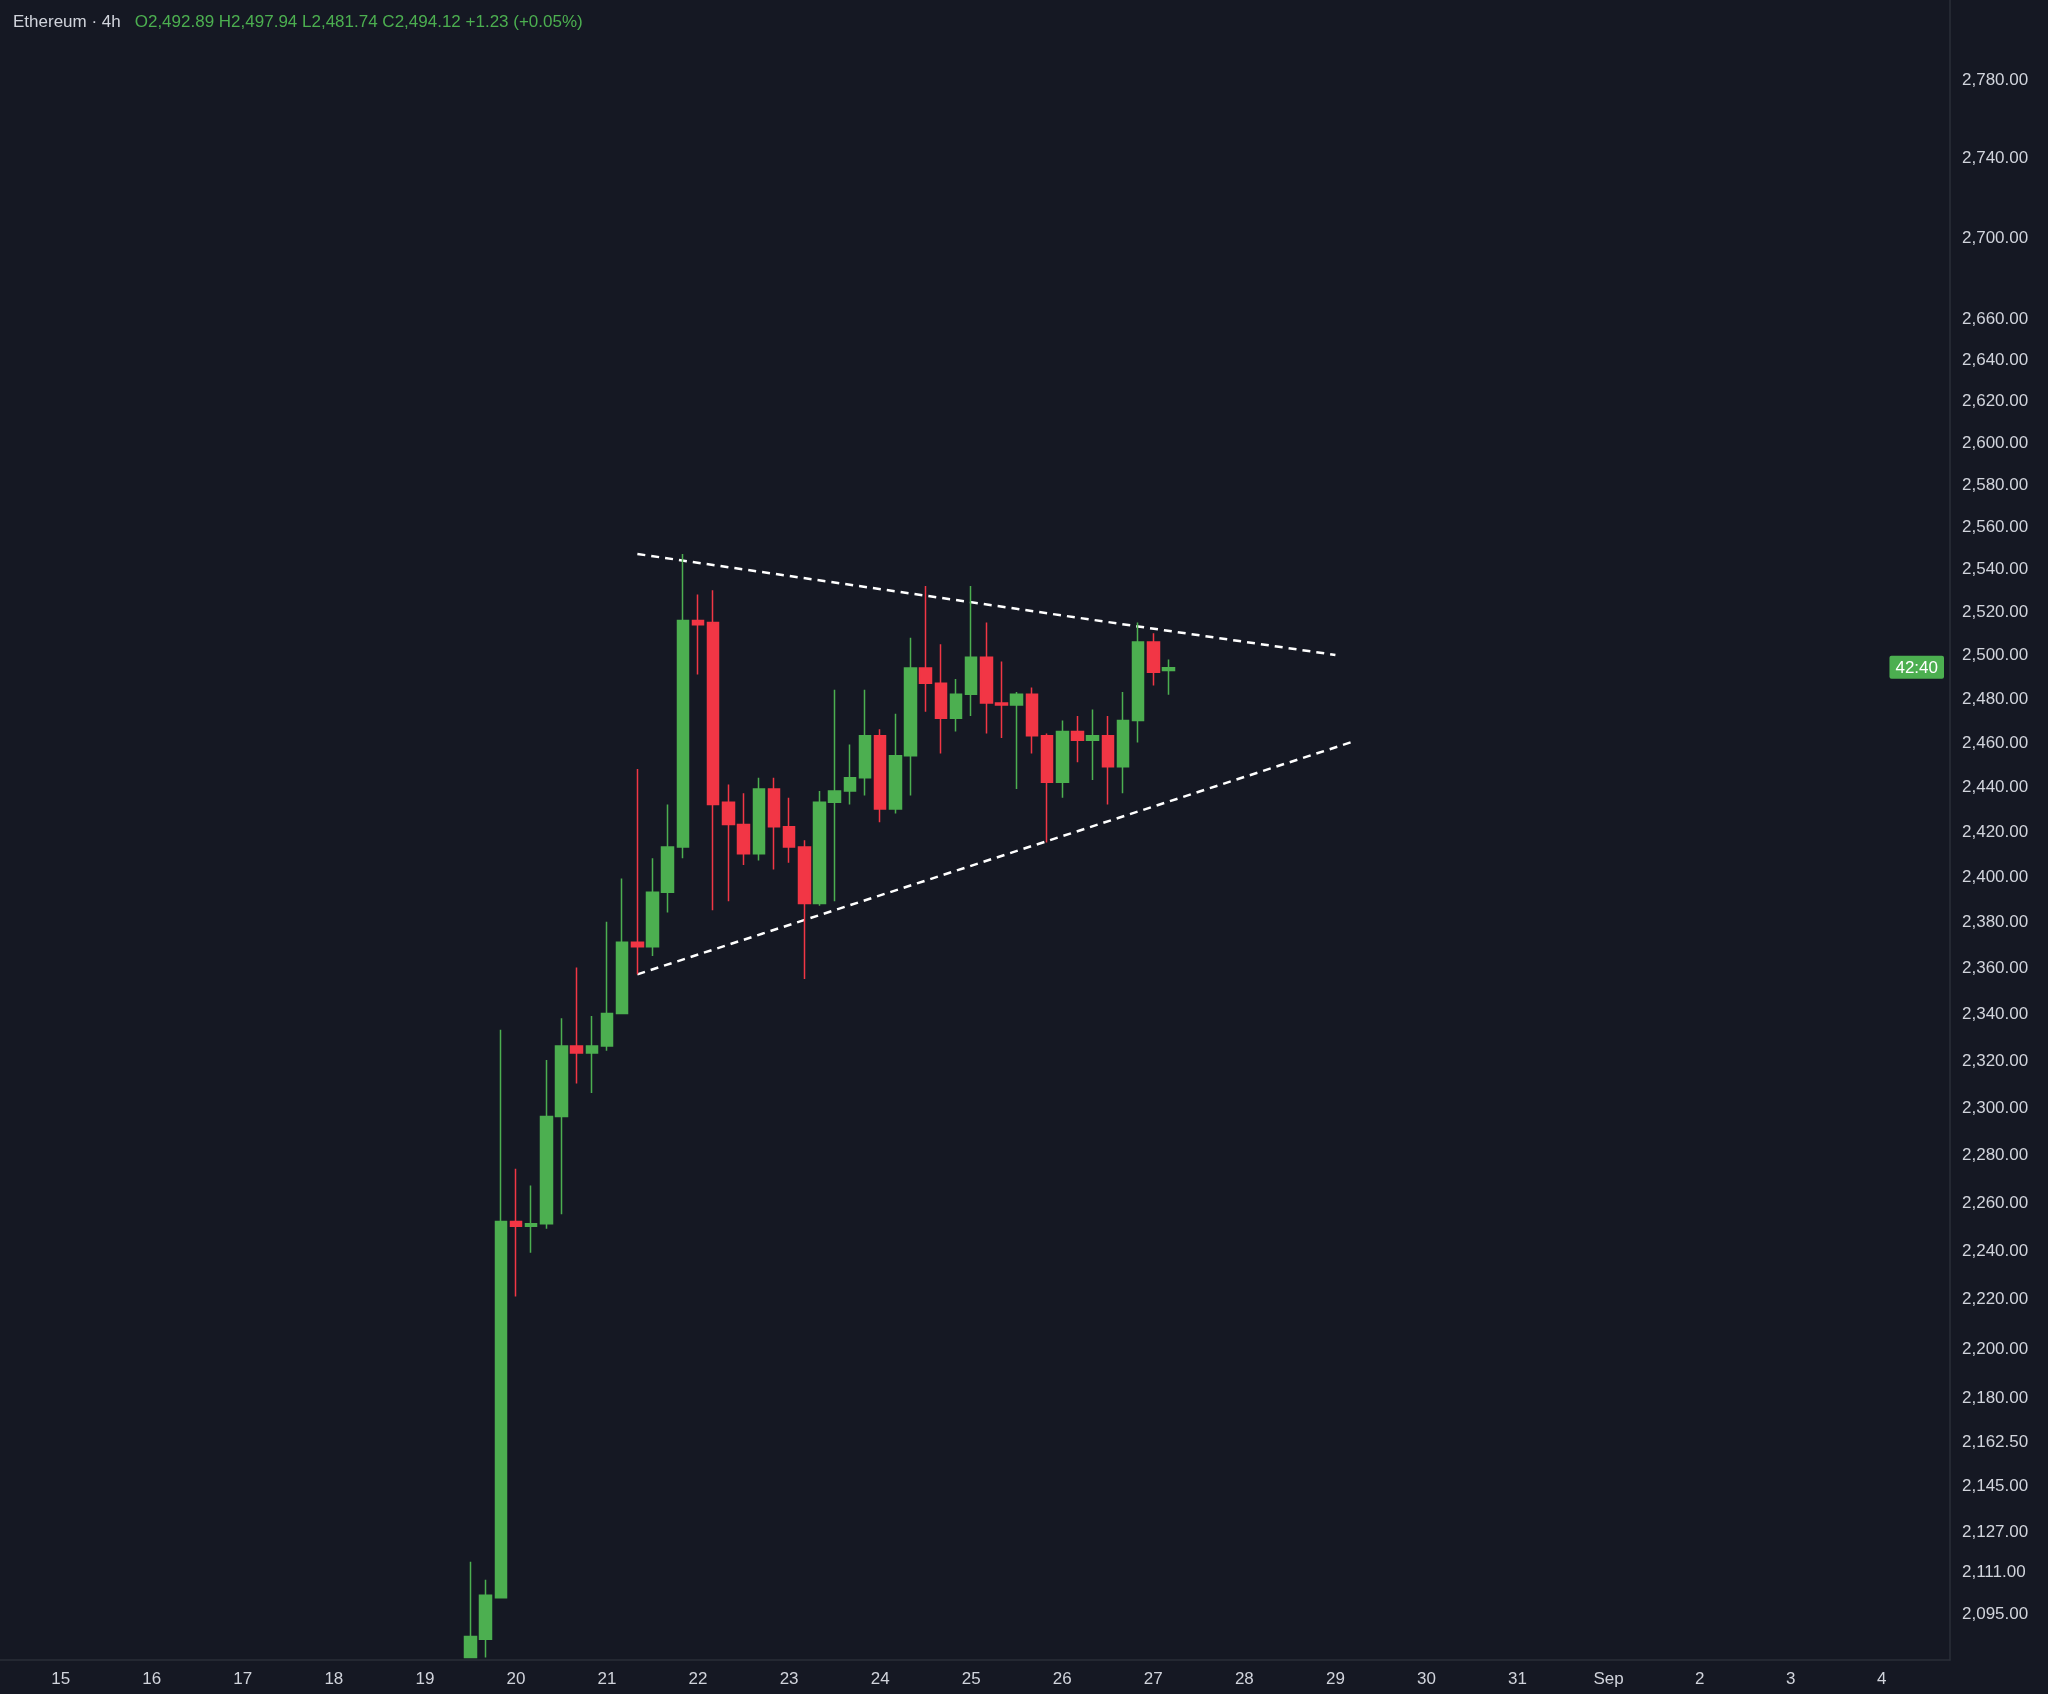 The image size is (2048, 1694). I want to click on y-tick-label: 2,220.00, so click(1995, 1299).